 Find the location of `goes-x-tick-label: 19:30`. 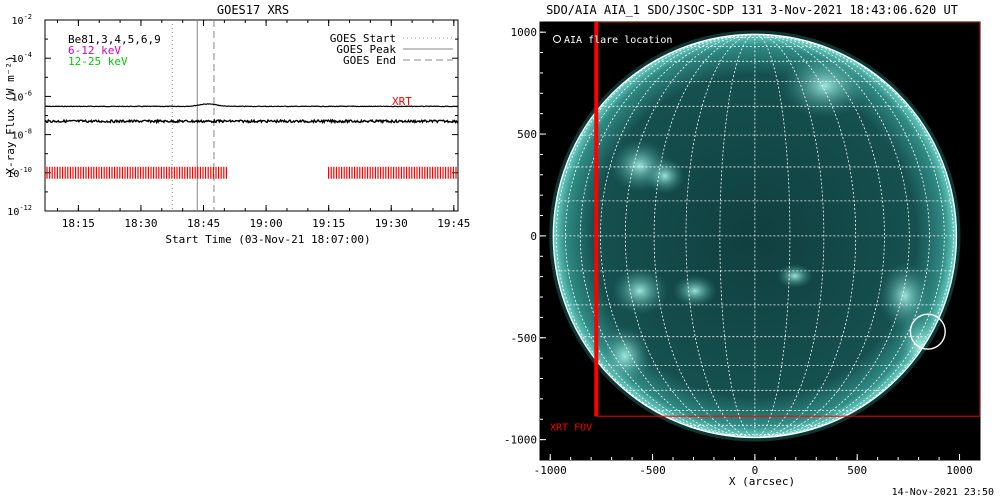

goes-x-tick-label: 19:30 is located at coordinates (391, 223).